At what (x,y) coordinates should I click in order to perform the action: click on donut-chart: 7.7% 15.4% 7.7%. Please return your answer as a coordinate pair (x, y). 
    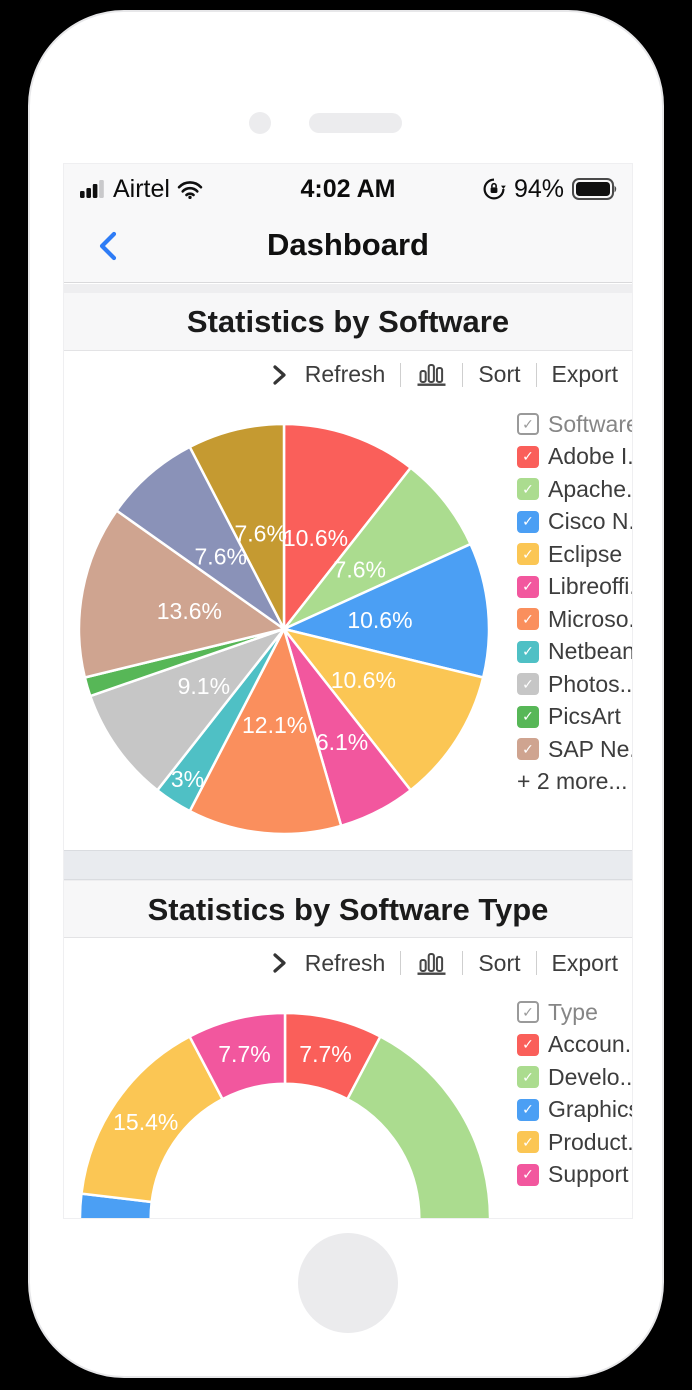
    Looking at the image, I should click on (285, 1110).